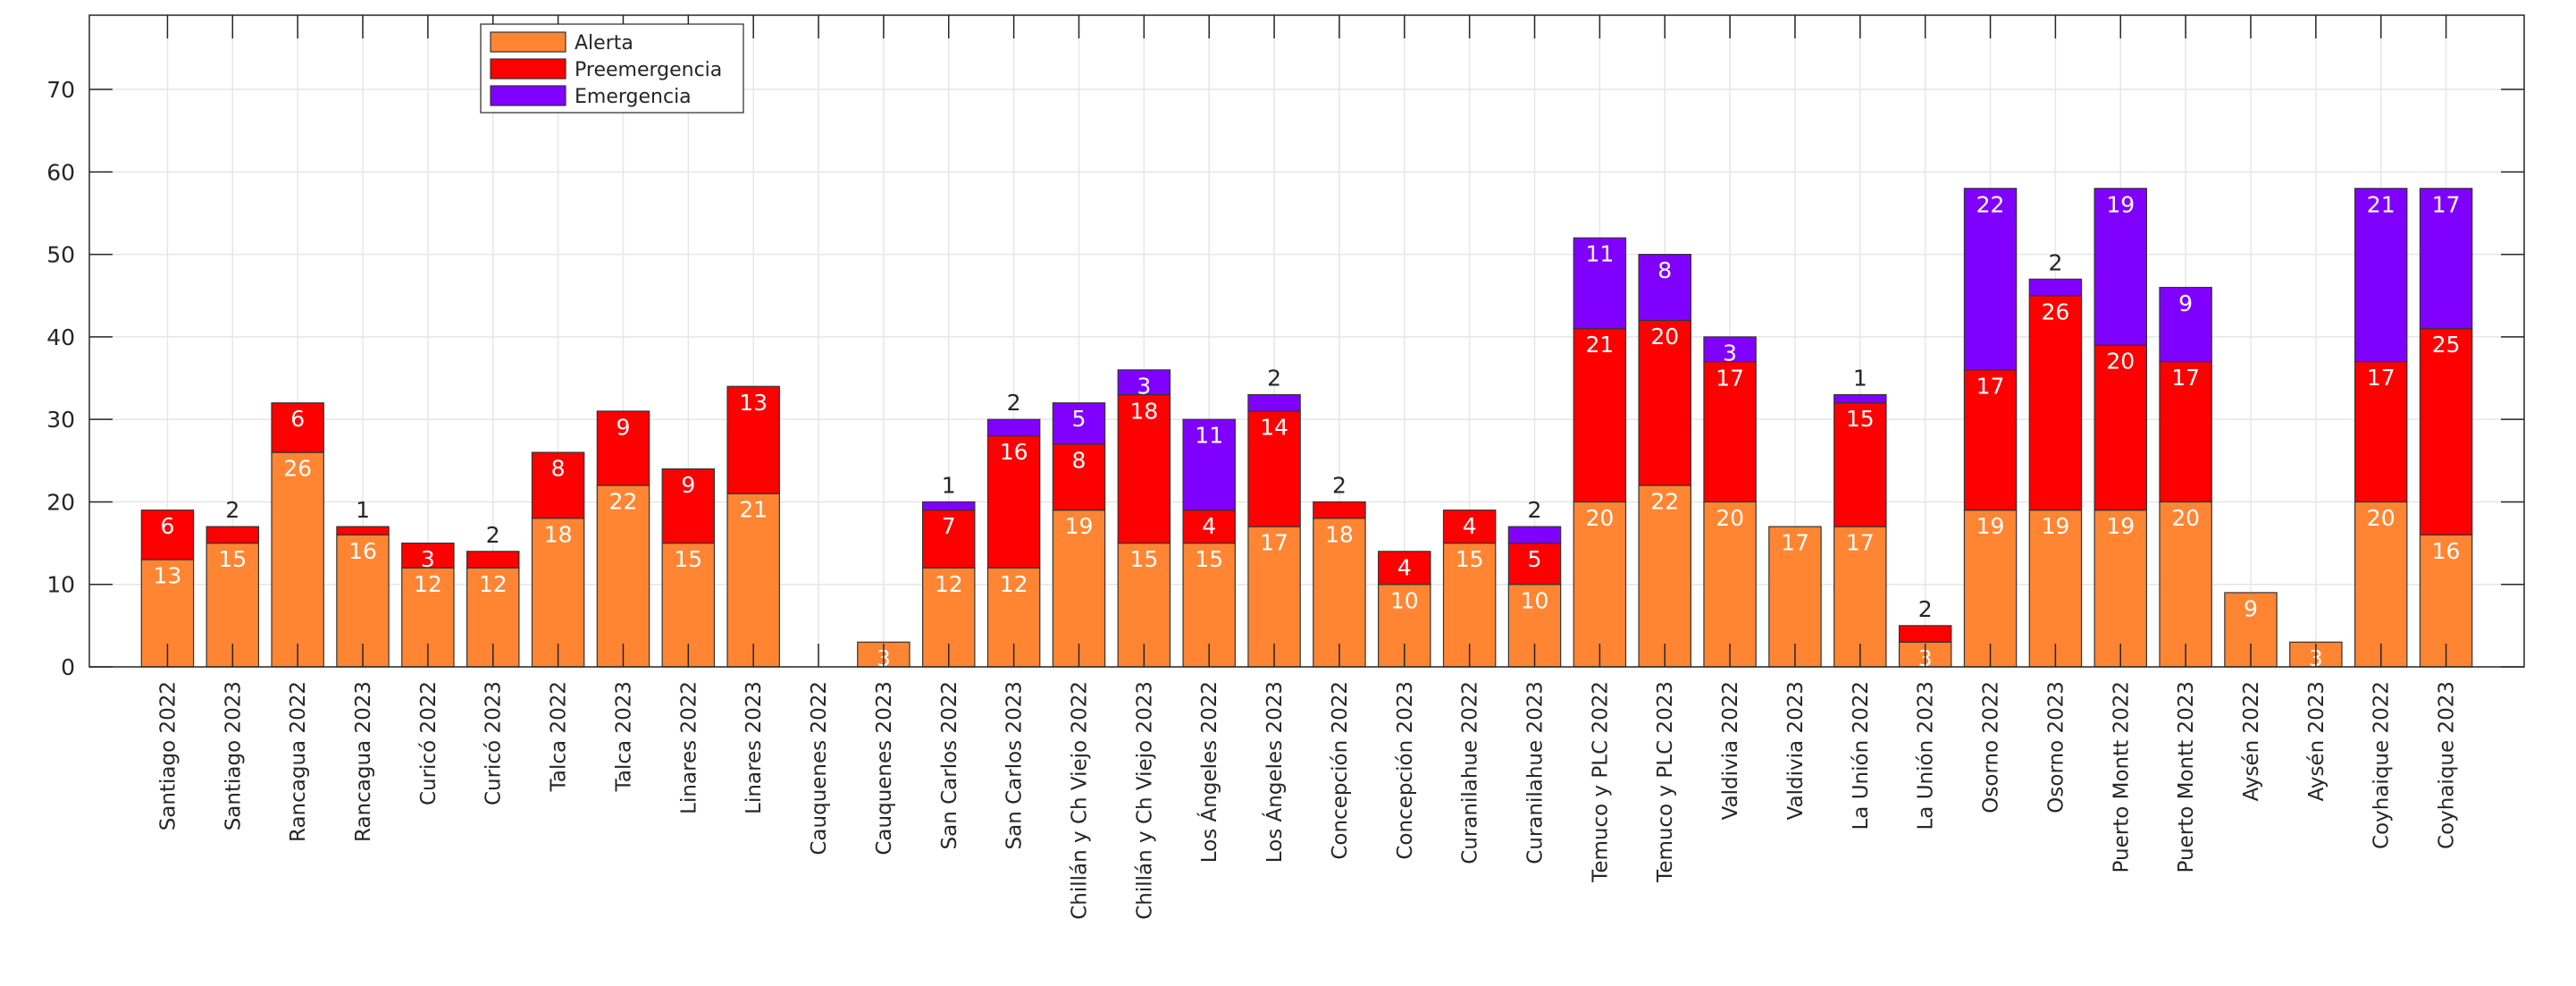  I want to click on x-tick-label: Curanilahue 2023, so click(1536, 772).